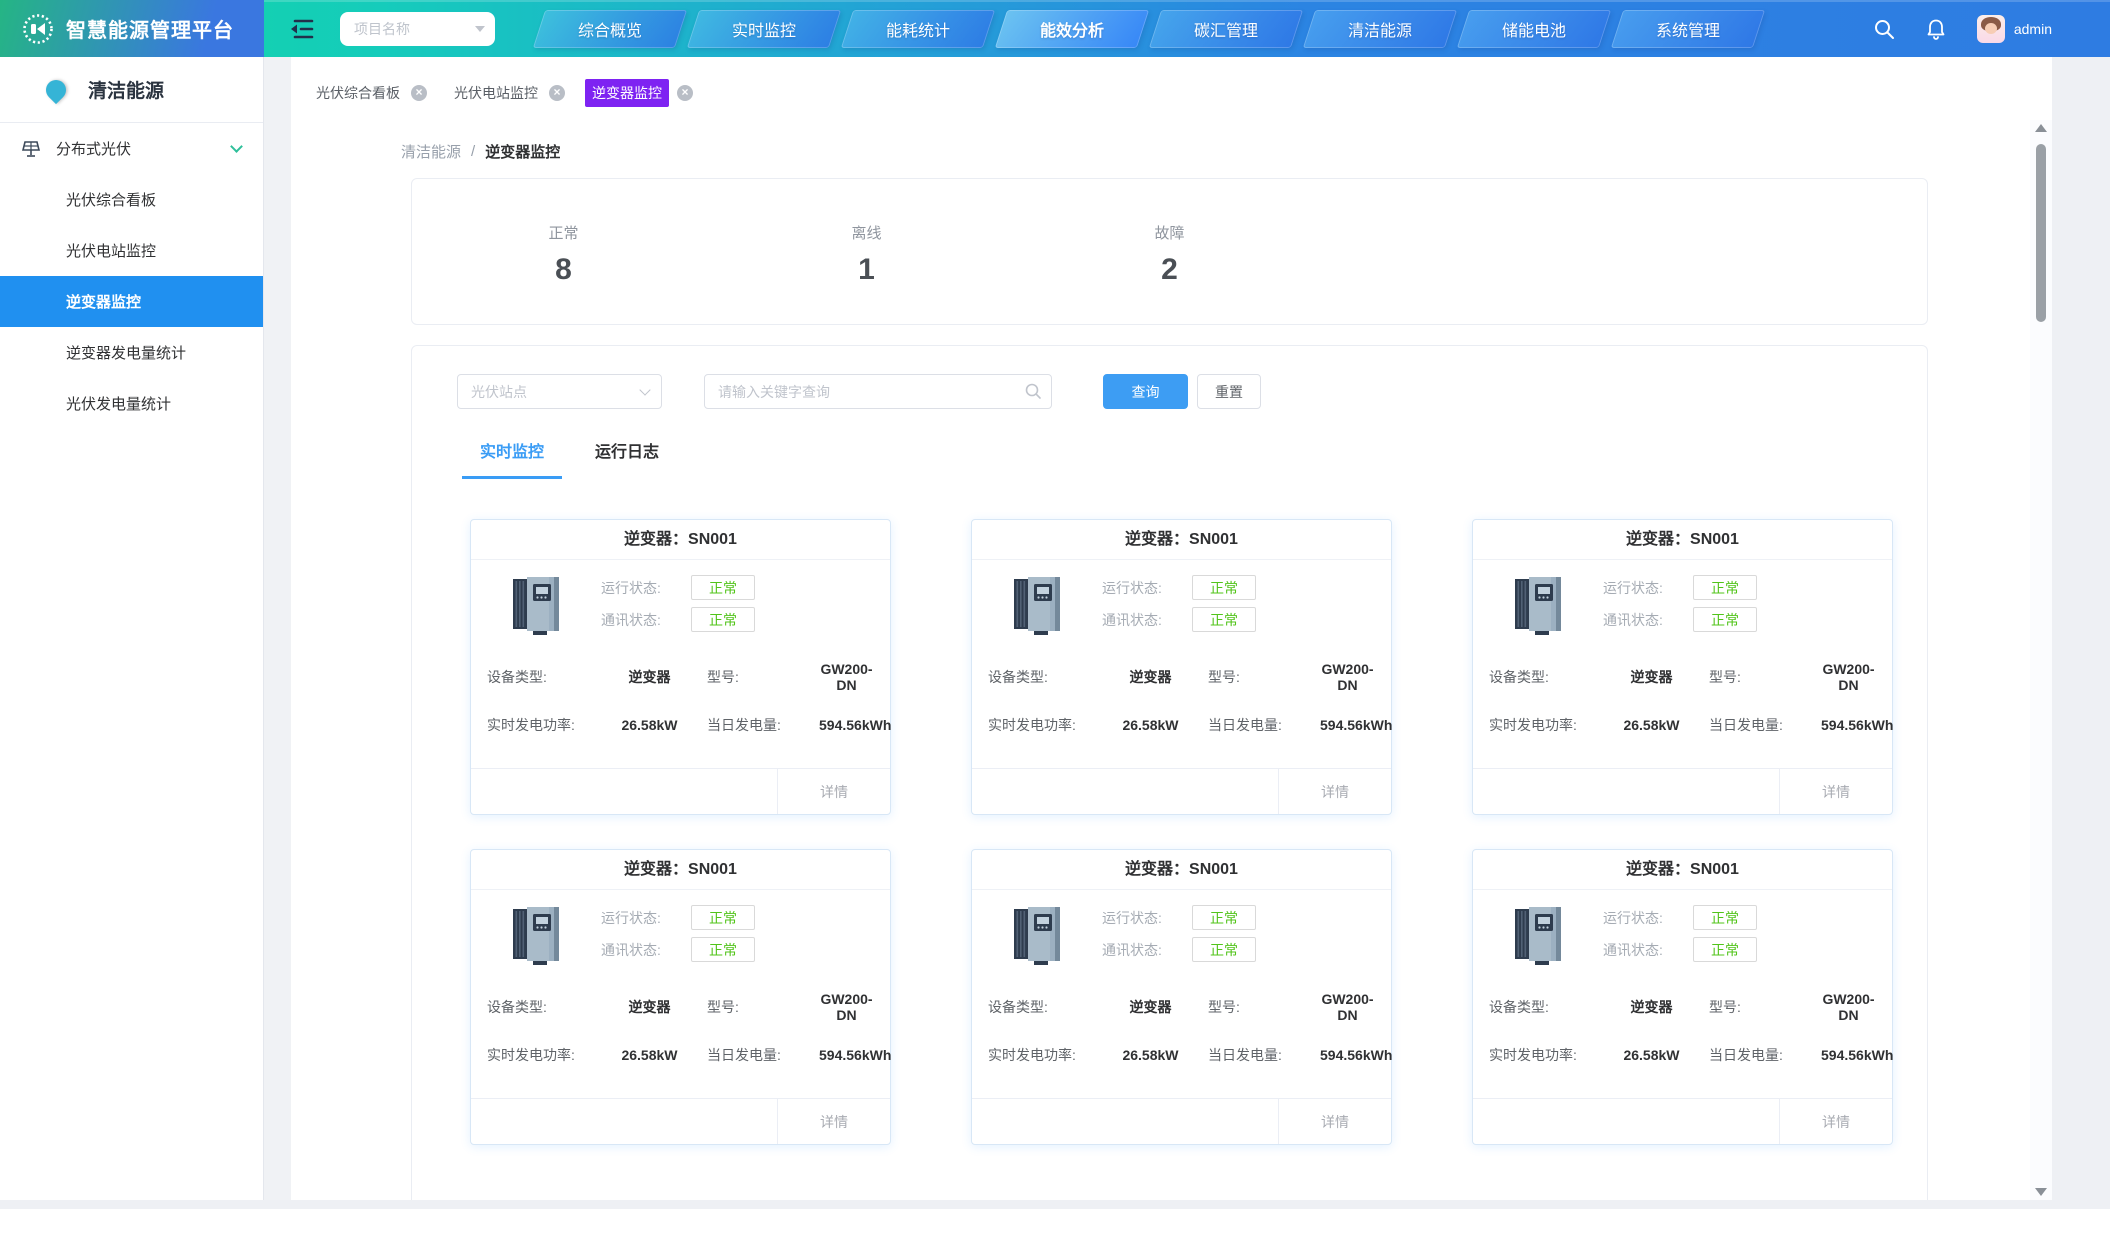 Image resolution: width=2110 pixels, height=1241 pixels. Describe the element at coordinates (111, 200) in the screenshot. I see `sidebar-menu-item: 光伏综合看板` at that location.